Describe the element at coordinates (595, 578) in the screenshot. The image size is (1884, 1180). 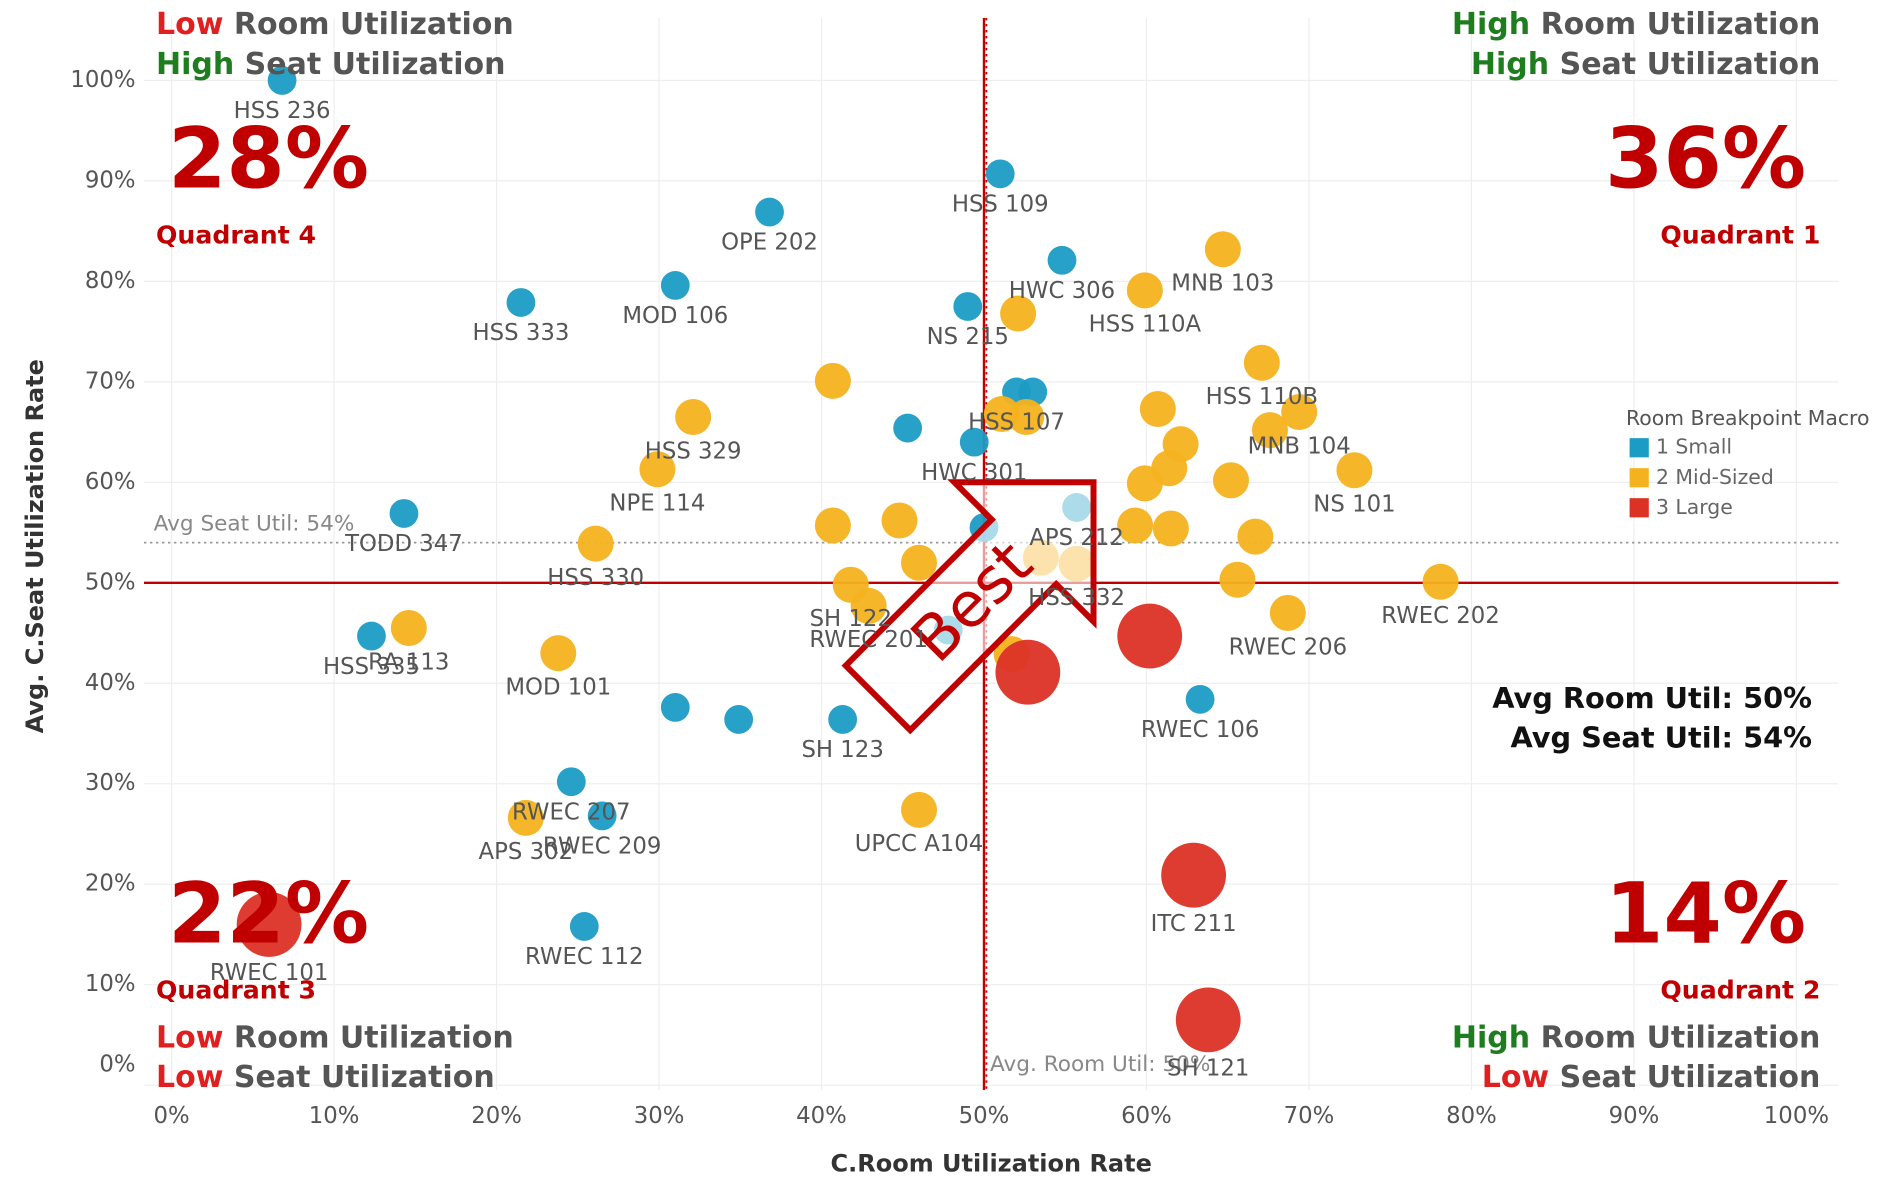
I see `point-label: HSS 330` at that location.